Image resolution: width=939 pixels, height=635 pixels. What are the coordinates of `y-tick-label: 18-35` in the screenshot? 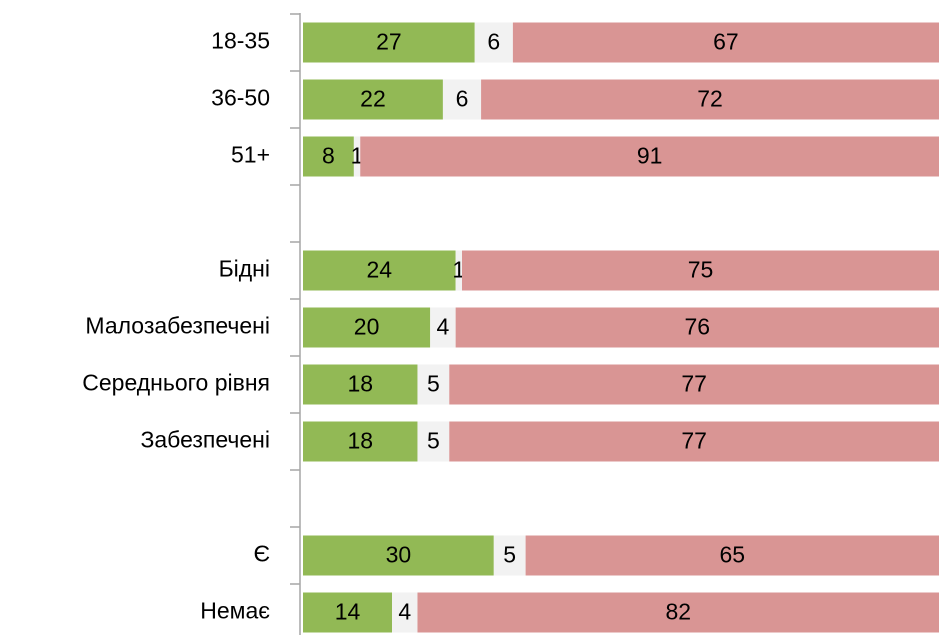 It's located at (240, 41).